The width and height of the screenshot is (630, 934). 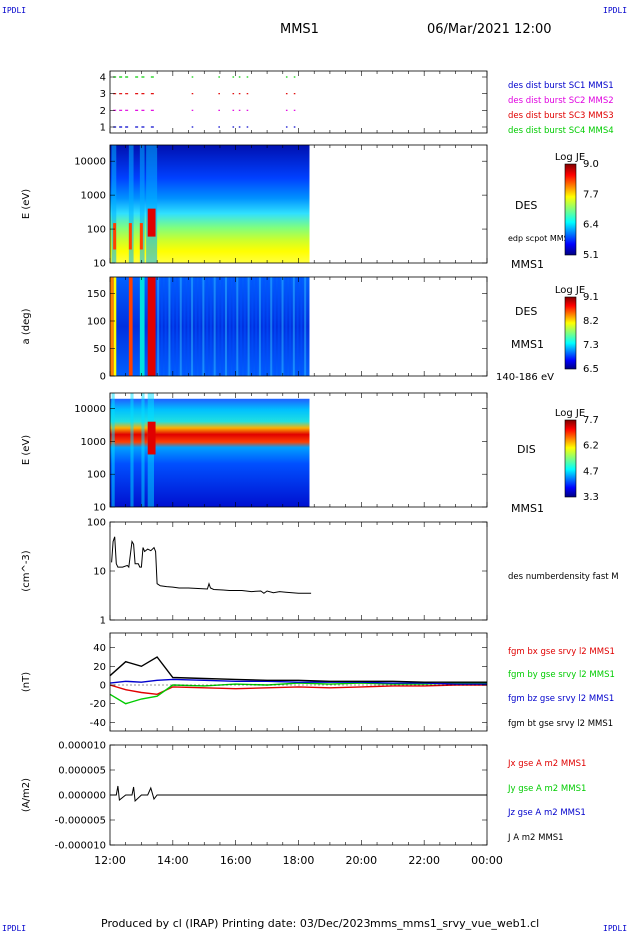 I want to click on burst-ytick-label: 1, so click(x=103, y=128).